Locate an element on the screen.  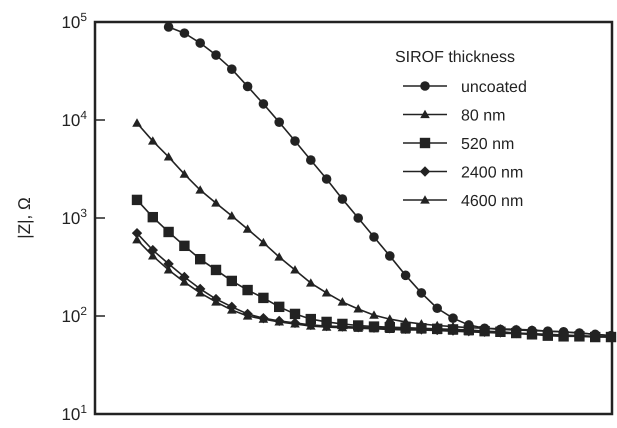
y-axis-title: |Z|, Ω is located at coordinates (24, 218).